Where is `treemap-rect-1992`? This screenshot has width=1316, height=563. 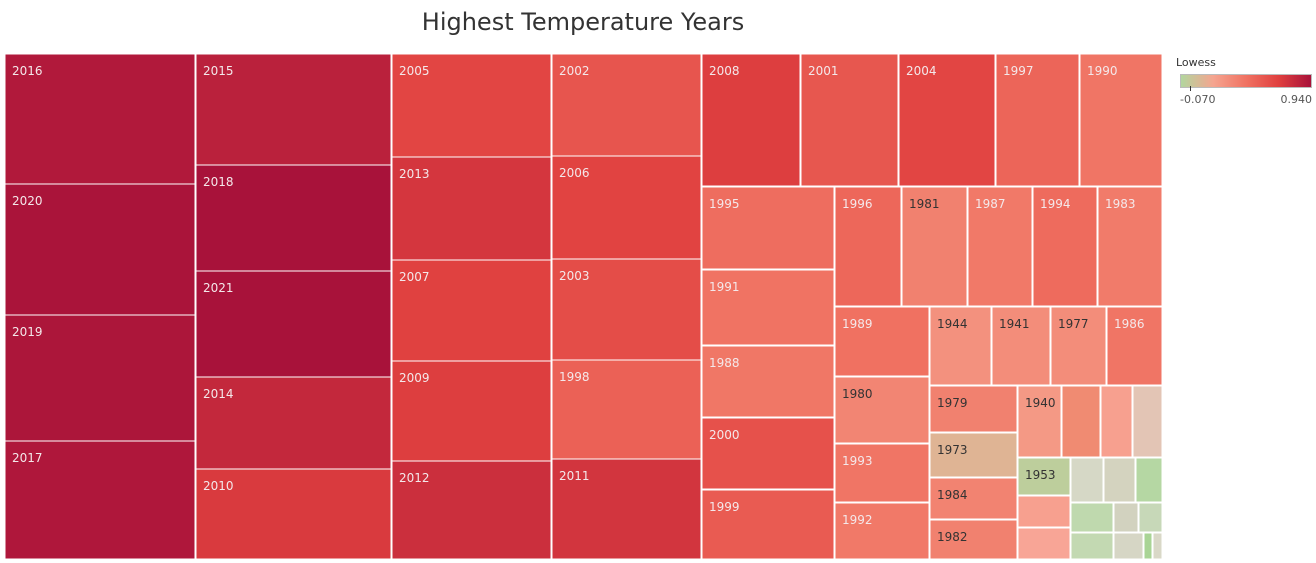
treemap-rect-1992 is located at coordinates (882, 531).